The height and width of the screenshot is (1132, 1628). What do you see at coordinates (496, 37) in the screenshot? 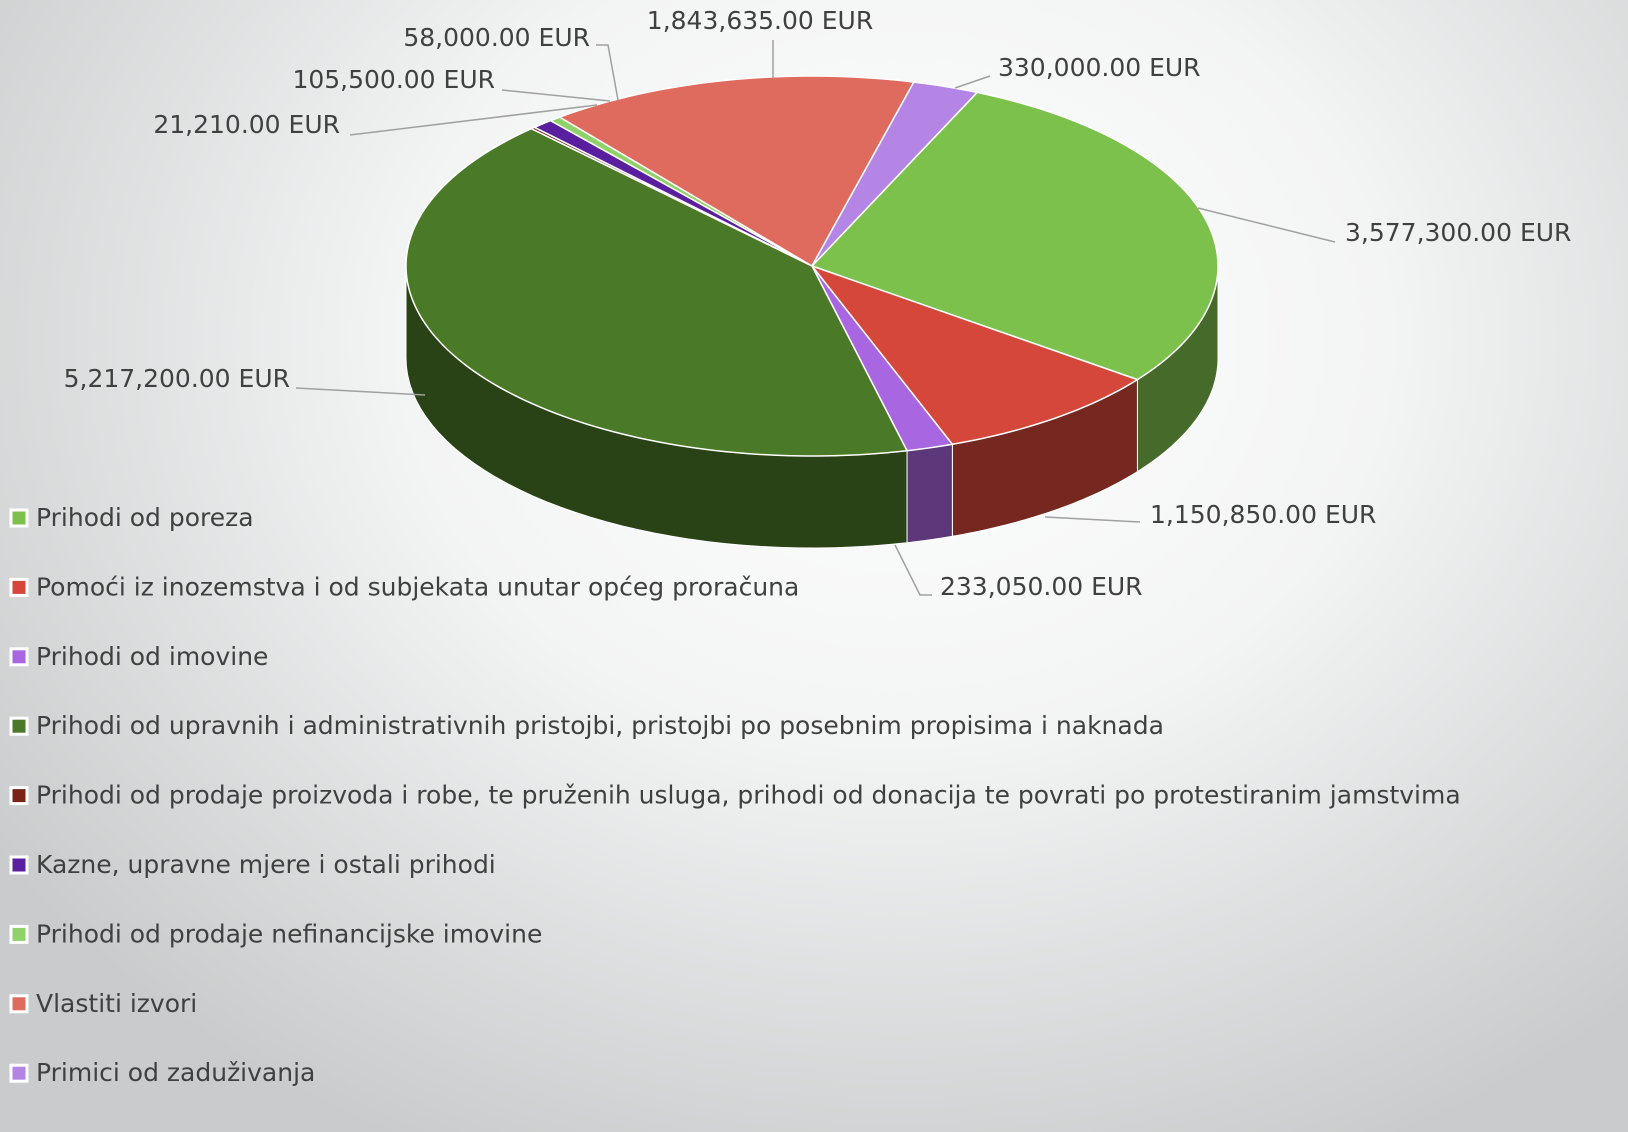
I see `data-label: 58,000.00 EUR` at bounding box center [496, 37].